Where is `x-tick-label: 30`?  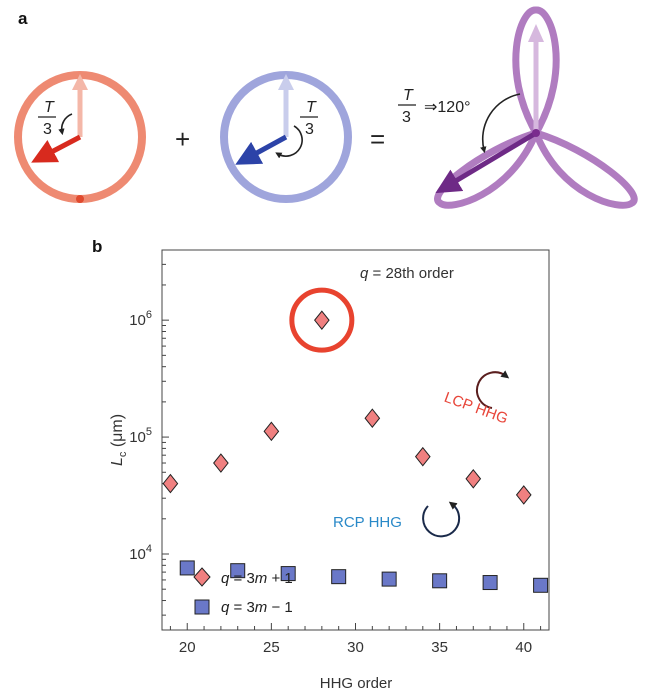 x-tick-label: 30 is located at coordinates (355, 647).